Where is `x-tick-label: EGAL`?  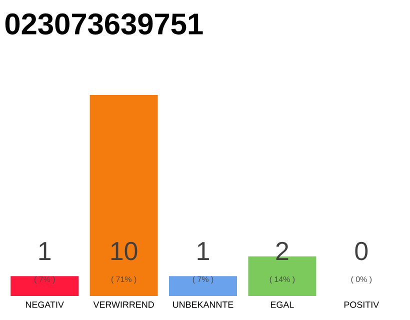 x-tick-label: EGAL is located at coordinates (282, 305).